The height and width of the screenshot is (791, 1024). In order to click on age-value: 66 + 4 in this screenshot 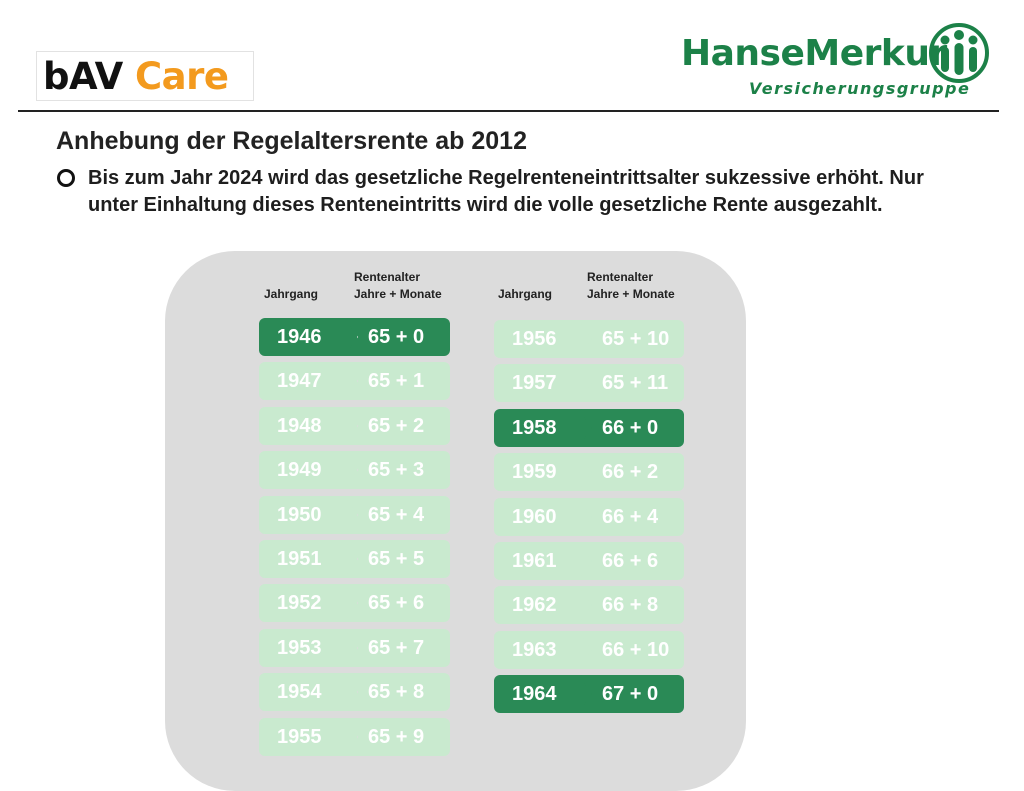, I will do `click(630, 517)`.